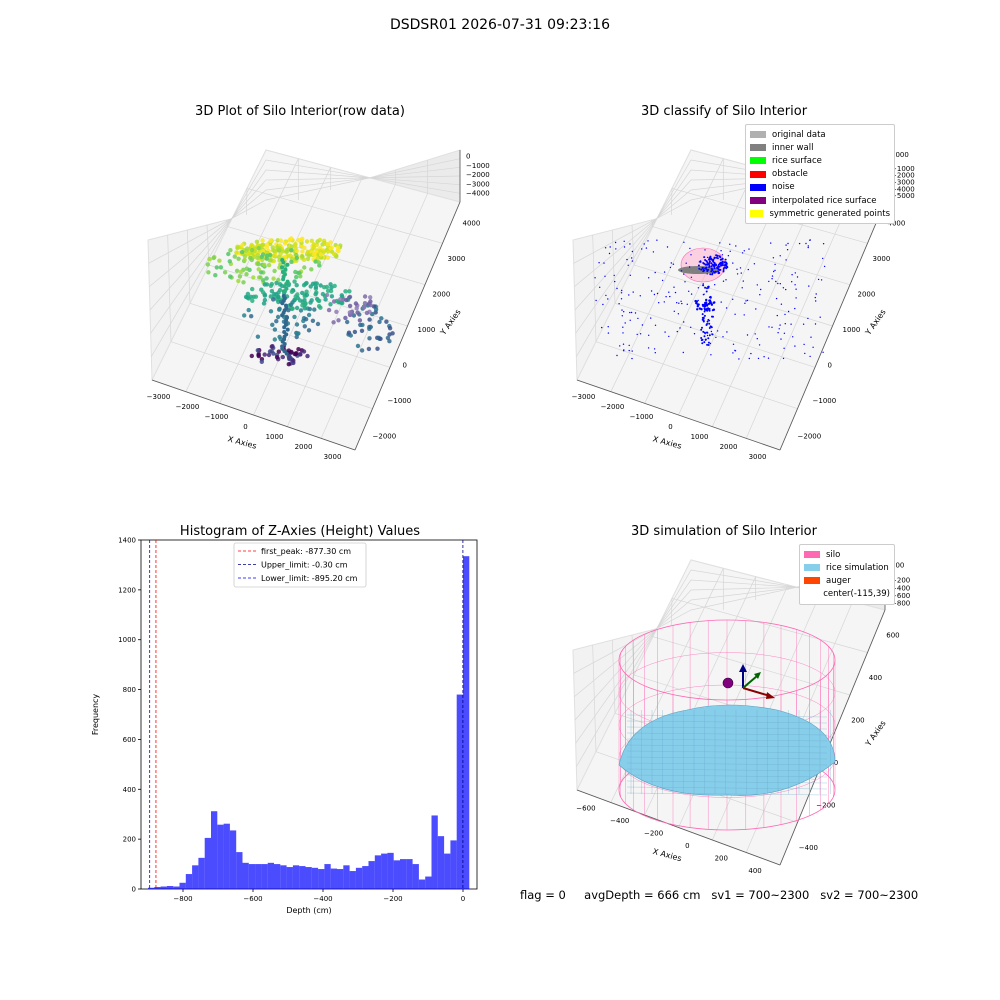 The image size is (1000, 1000). I want to click on y-tick-label: 200, so click(857, 720).